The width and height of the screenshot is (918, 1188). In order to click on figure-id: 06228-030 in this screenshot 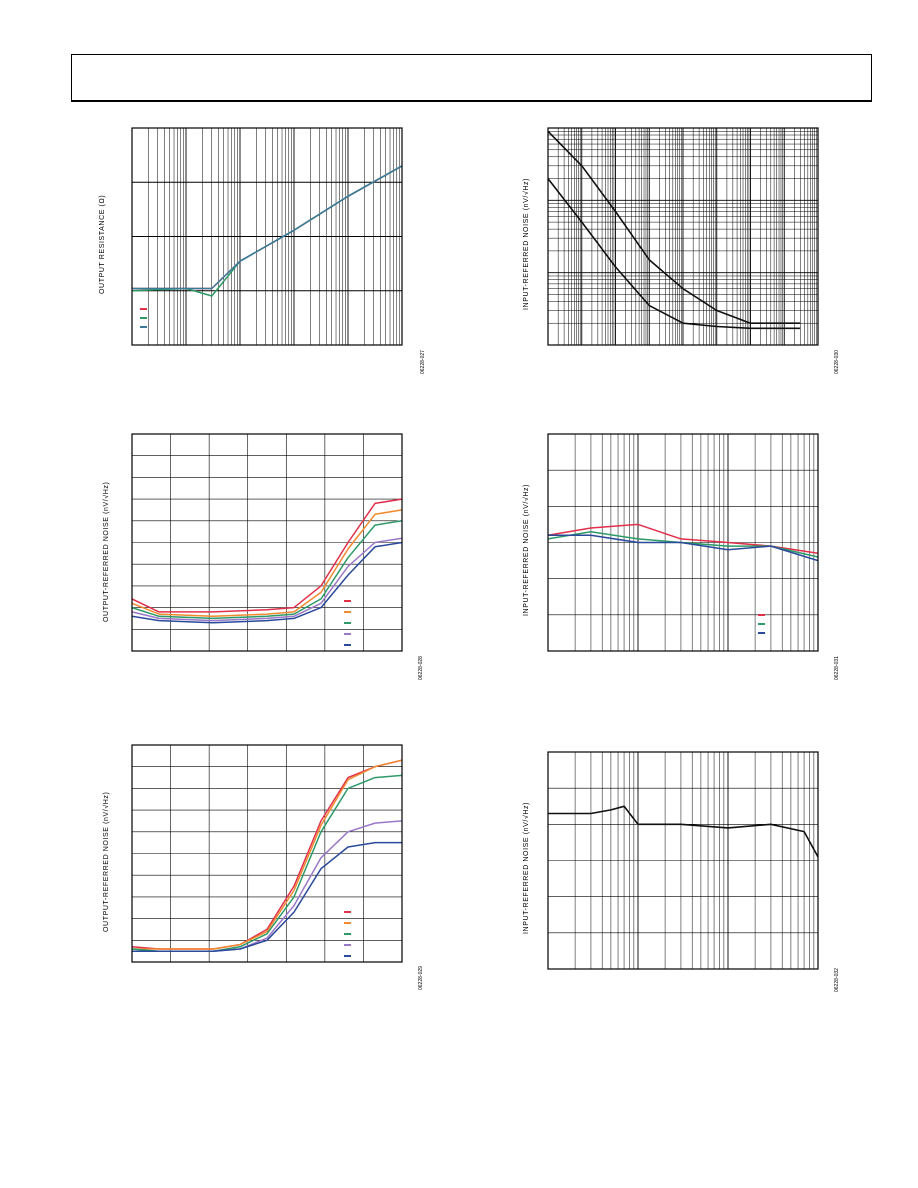, I will do `click(837, 362)`.